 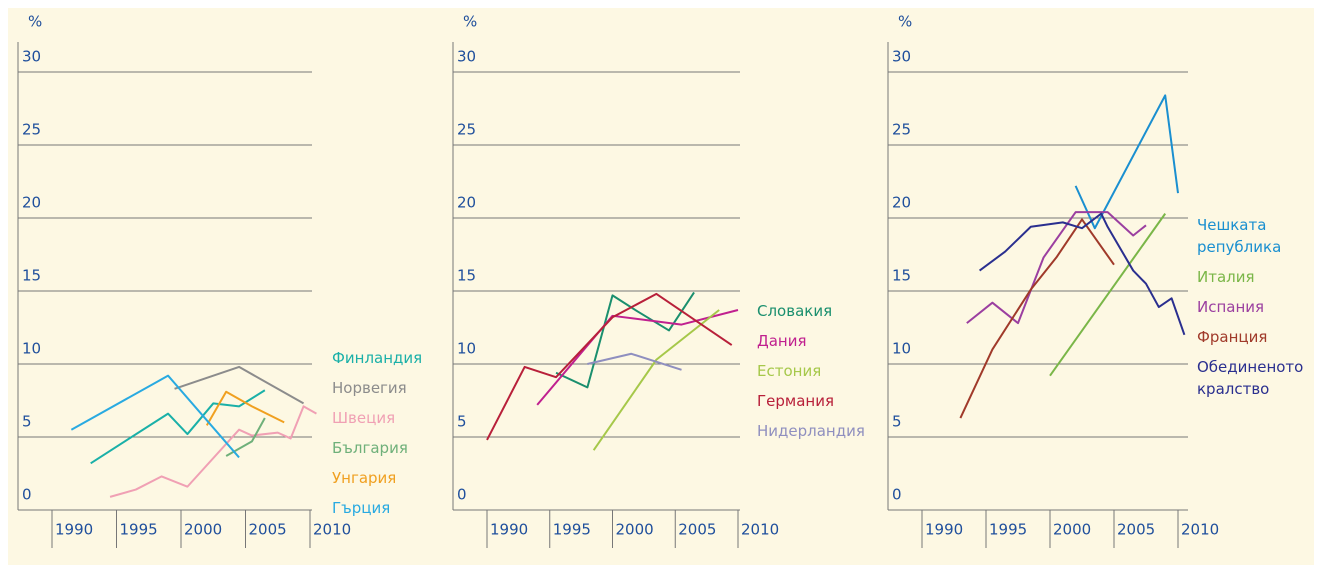 I want to click on legend-entry: Дания, so click(x=782, y=341).